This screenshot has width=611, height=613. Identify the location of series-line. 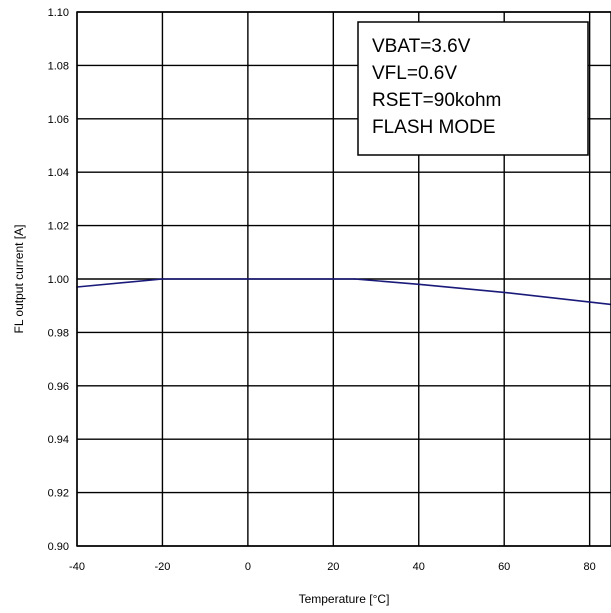
(343, 292).